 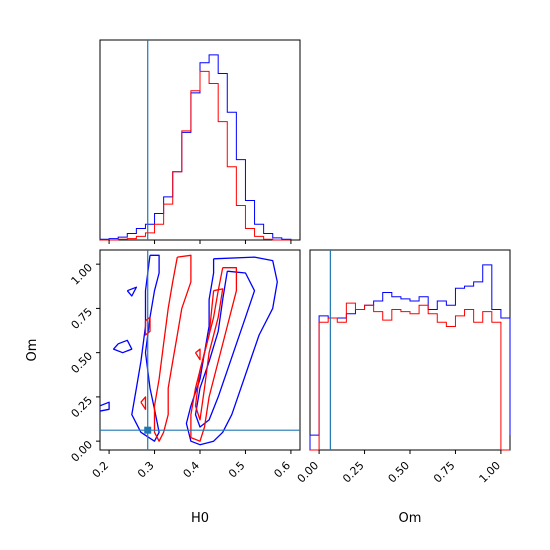 I want to click on om-tick-label: 0.00, so click(x=82, y=451).